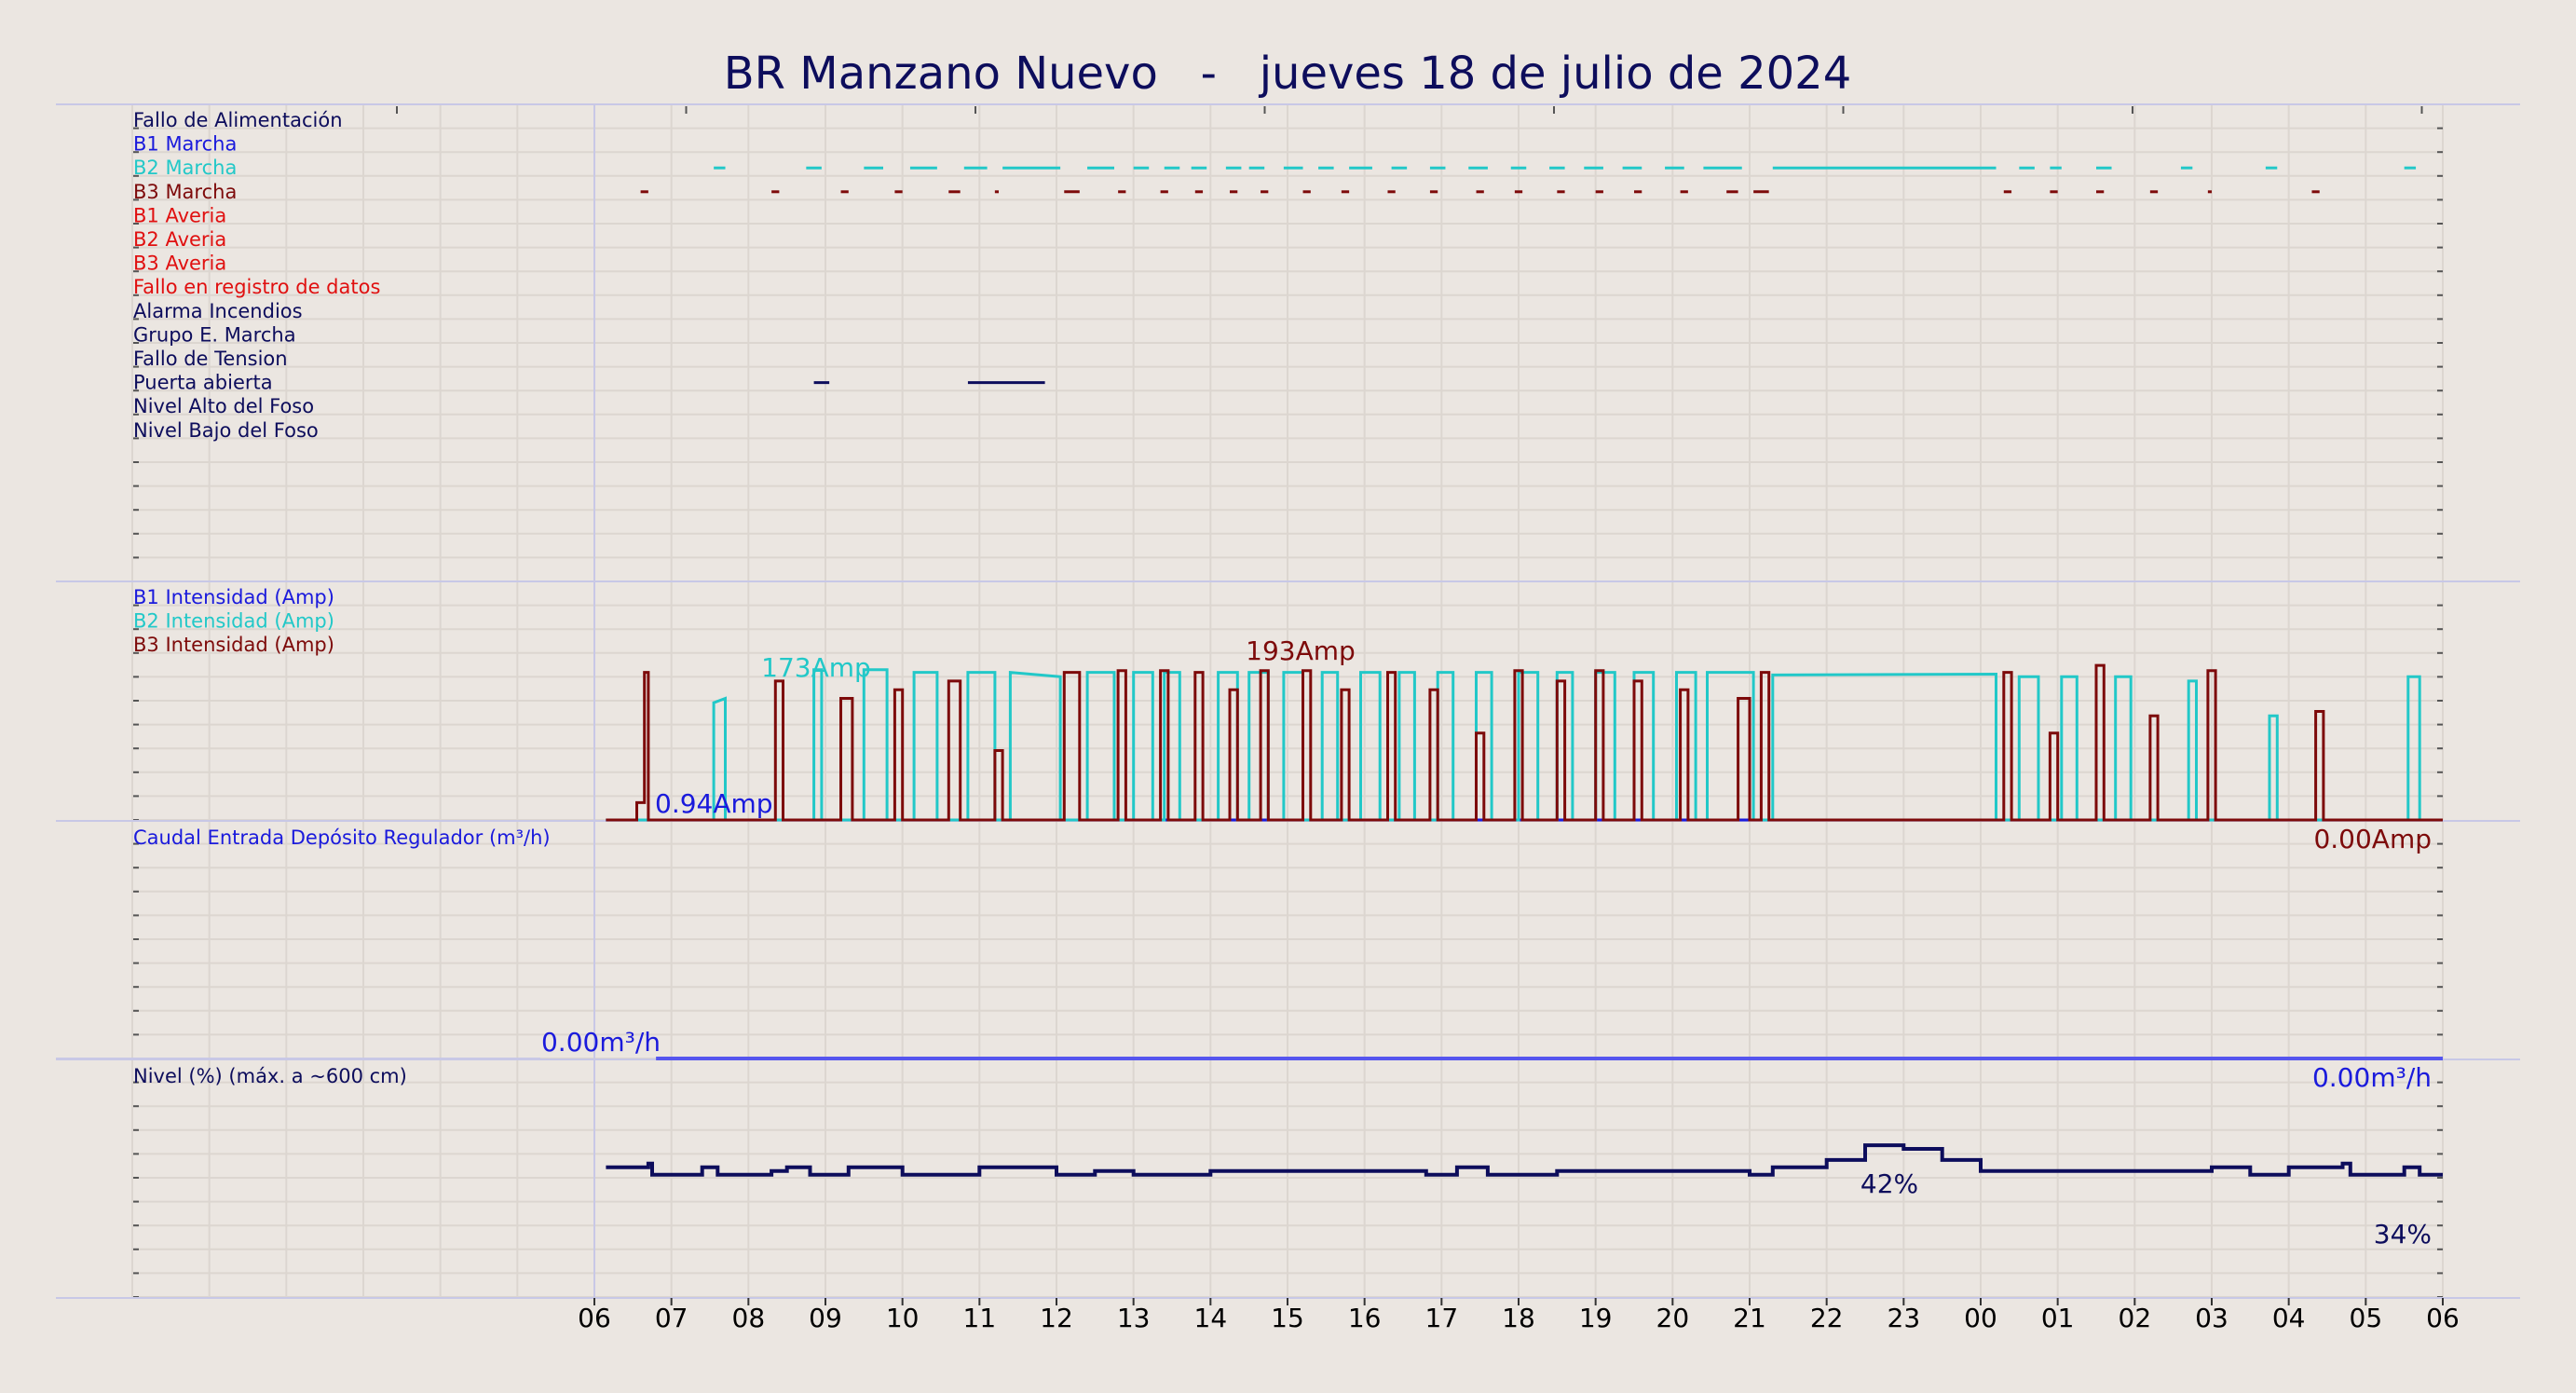 Image resolution: width=2576 pixels, height=1393 pixels. I want to click on series-label: B3 Intensidad (Amp), so click(233, 645).